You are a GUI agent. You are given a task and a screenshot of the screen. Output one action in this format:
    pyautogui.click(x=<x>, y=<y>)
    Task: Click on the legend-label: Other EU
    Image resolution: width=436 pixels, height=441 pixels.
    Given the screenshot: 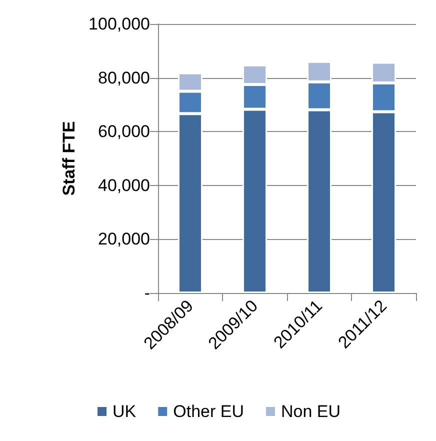 What is the action you would take?
    pyautogui.click(x=208, y=411)
    